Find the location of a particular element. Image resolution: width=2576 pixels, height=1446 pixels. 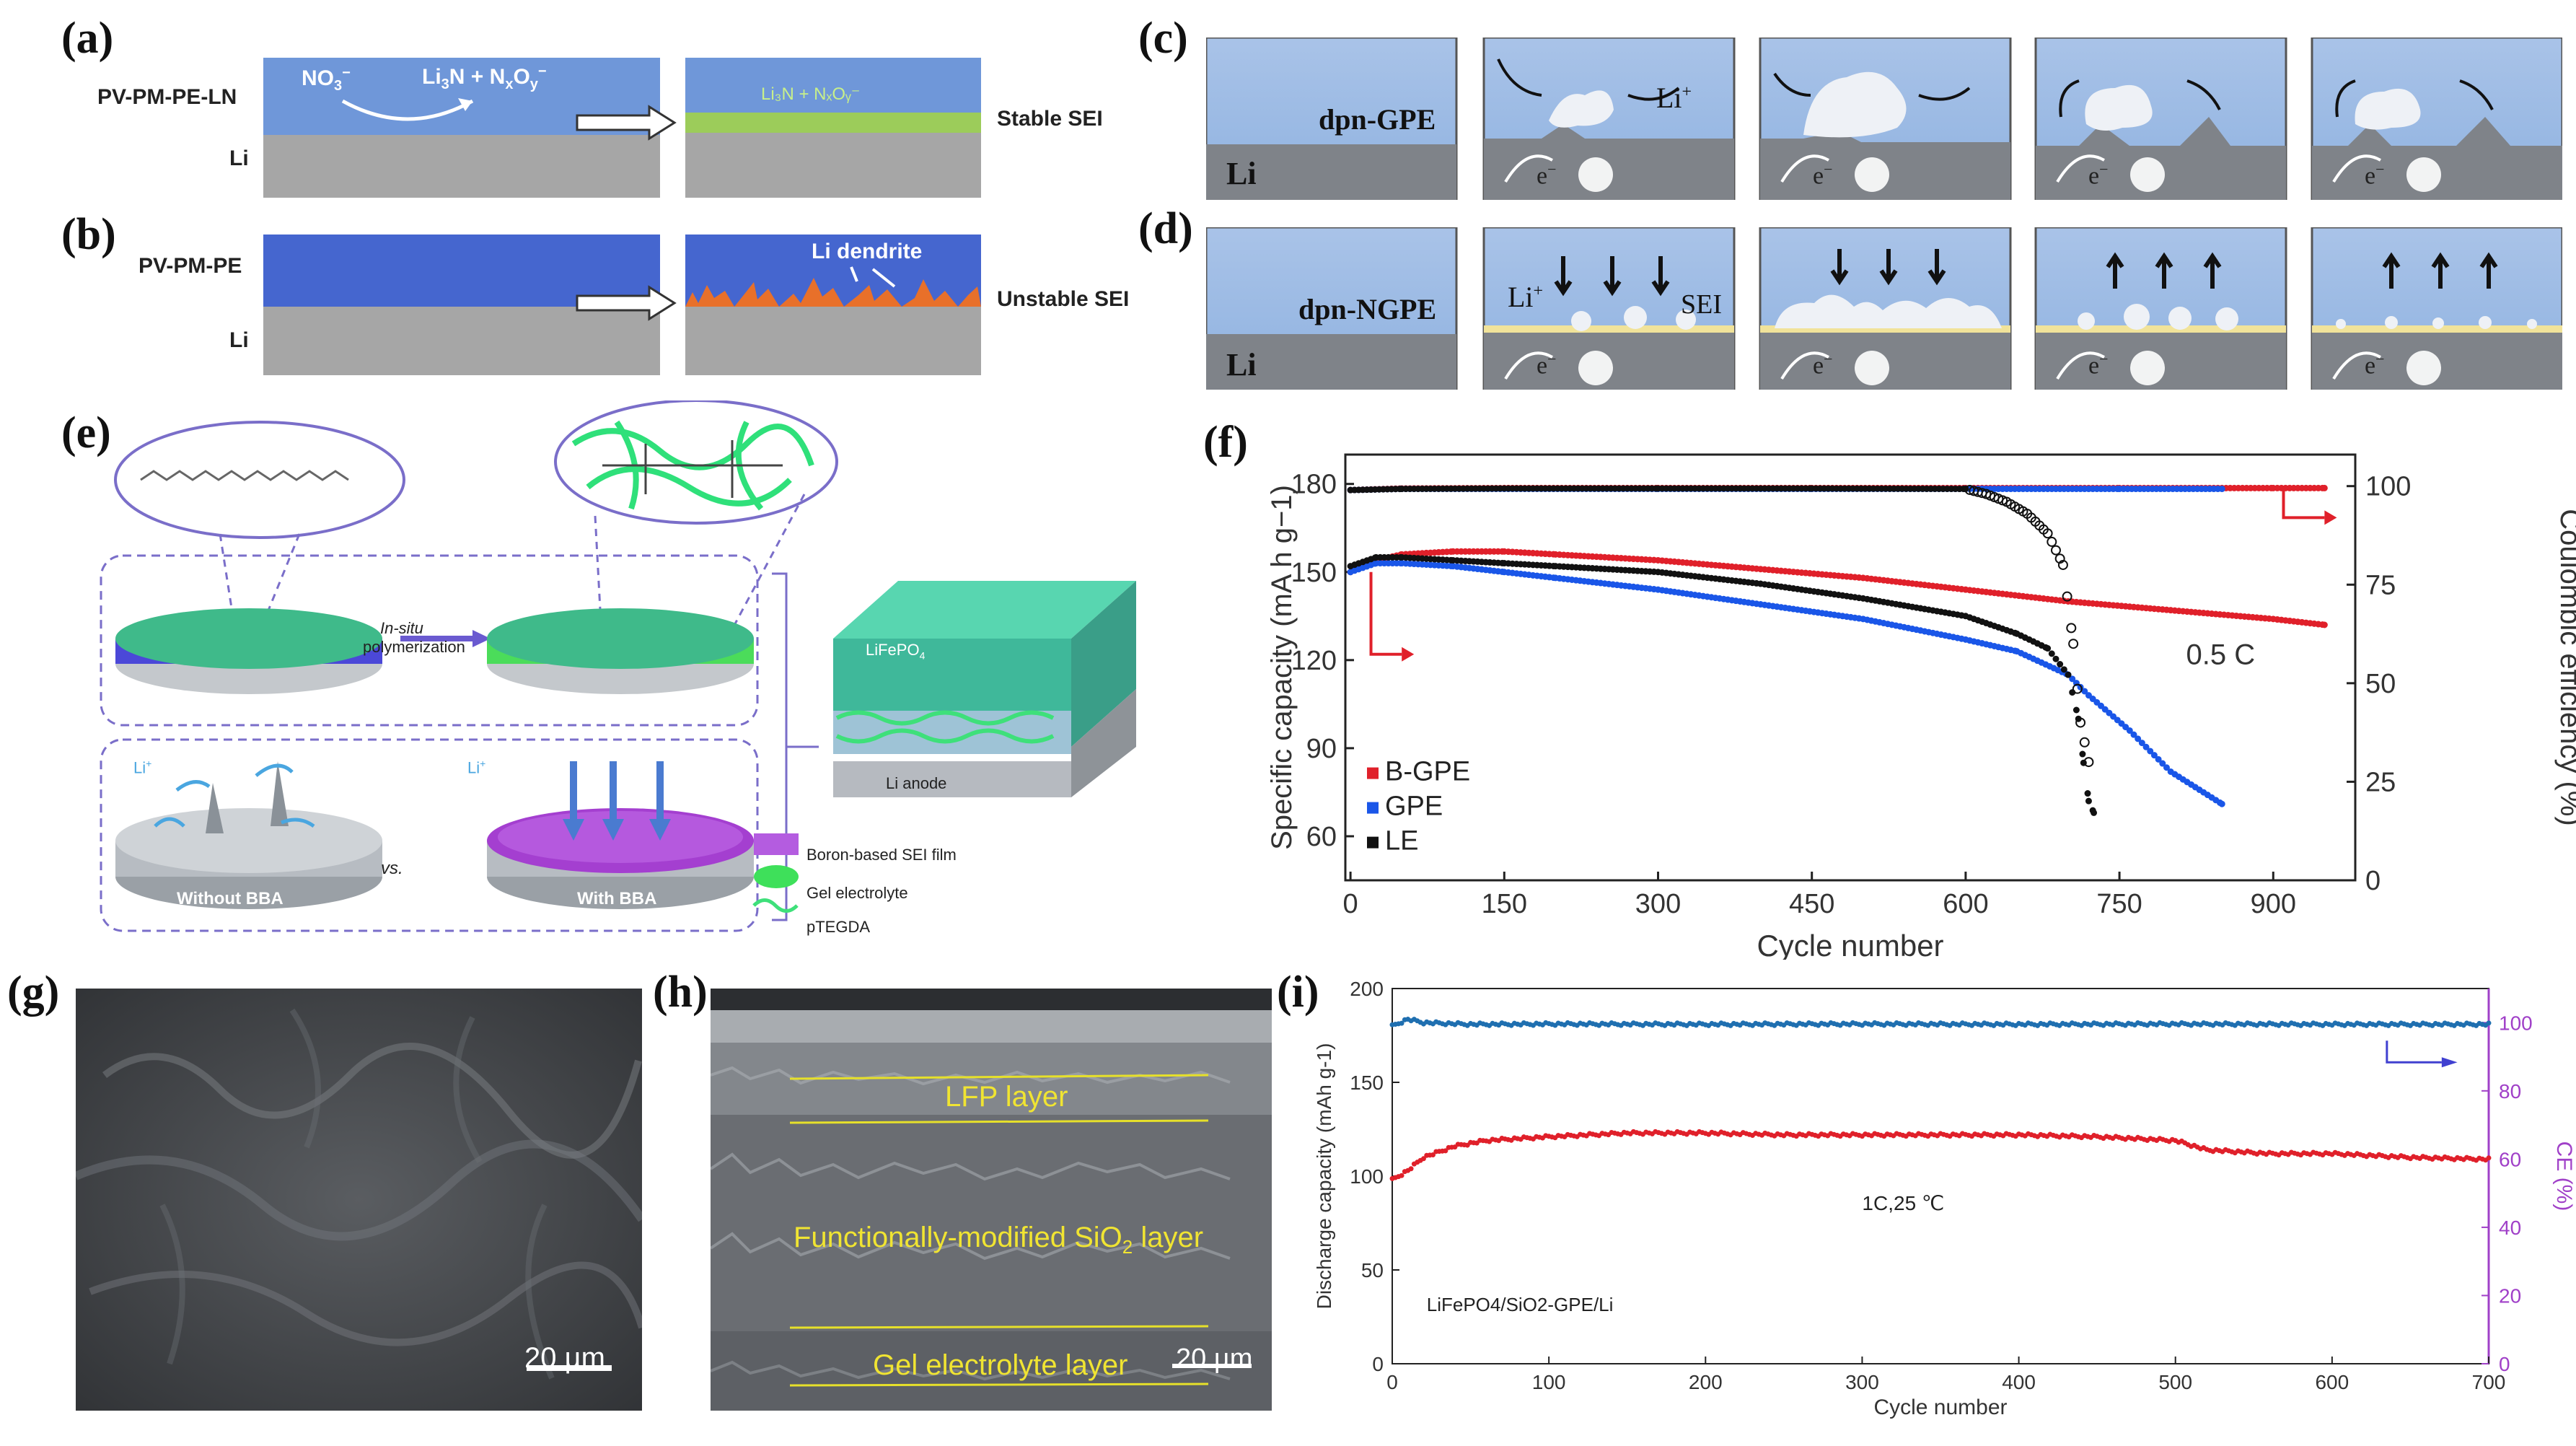

cathode-label: LiFePO4 is located at coordinates (896, 651).